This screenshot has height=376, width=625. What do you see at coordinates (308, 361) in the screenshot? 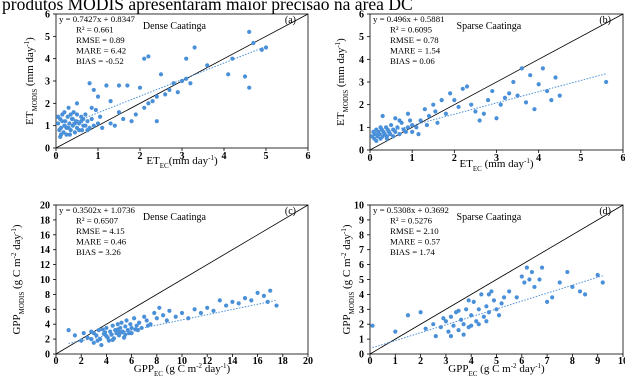
I see `x-tick-label: 20` at bounding box center [308, 361].